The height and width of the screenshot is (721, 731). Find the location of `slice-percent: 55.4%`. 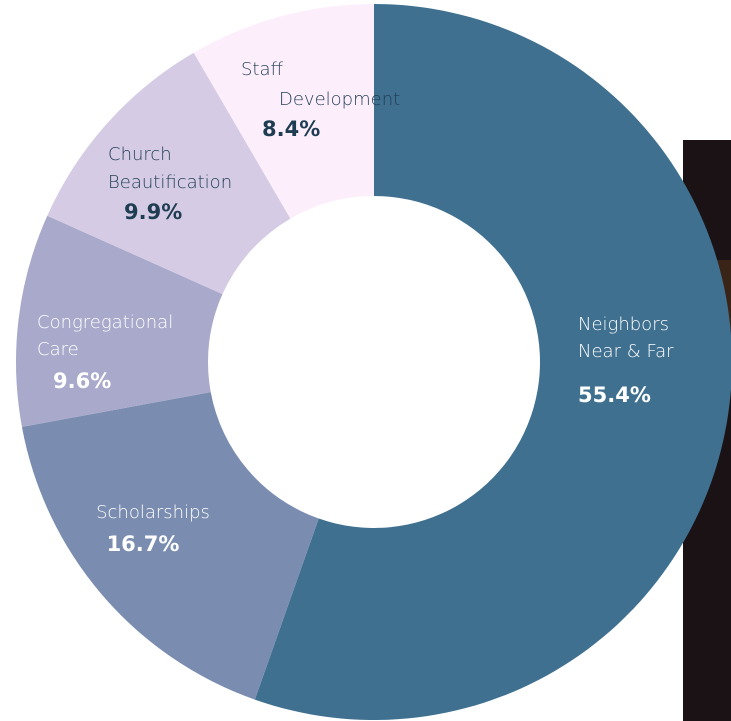

slice-percent: 55.4% is located at coordinates (614, 395).